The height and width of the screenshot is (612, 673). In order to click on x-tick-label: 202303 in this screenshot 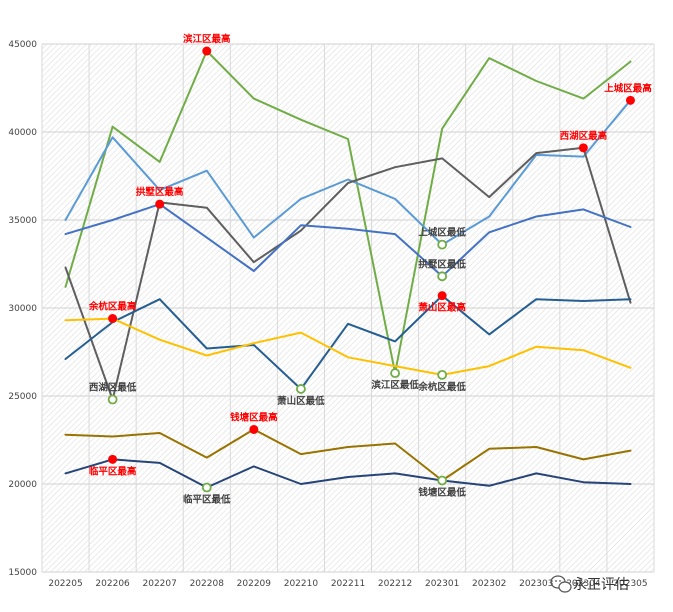, I will do `click(536, 584)`.